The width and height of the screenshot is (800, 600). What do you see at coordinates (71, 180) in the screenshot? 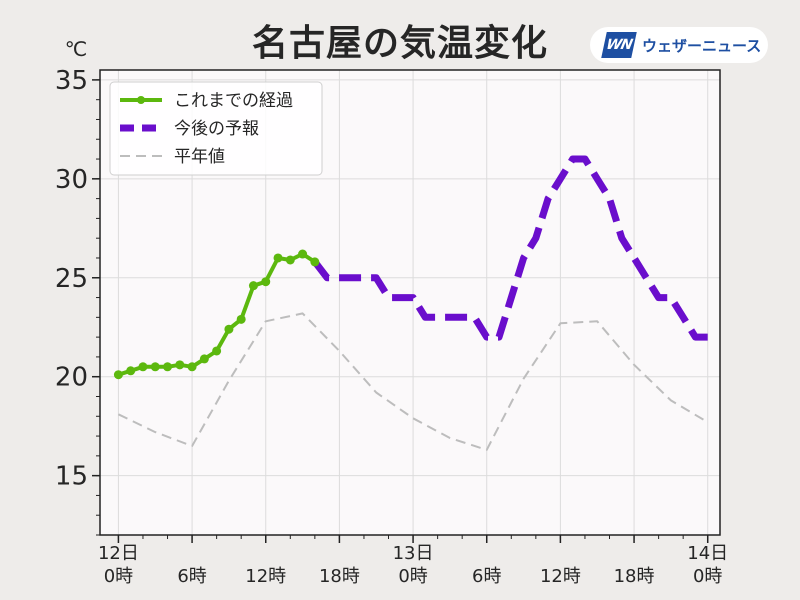
I see `y-tick-label: 30` at bounding box center [71, 180].